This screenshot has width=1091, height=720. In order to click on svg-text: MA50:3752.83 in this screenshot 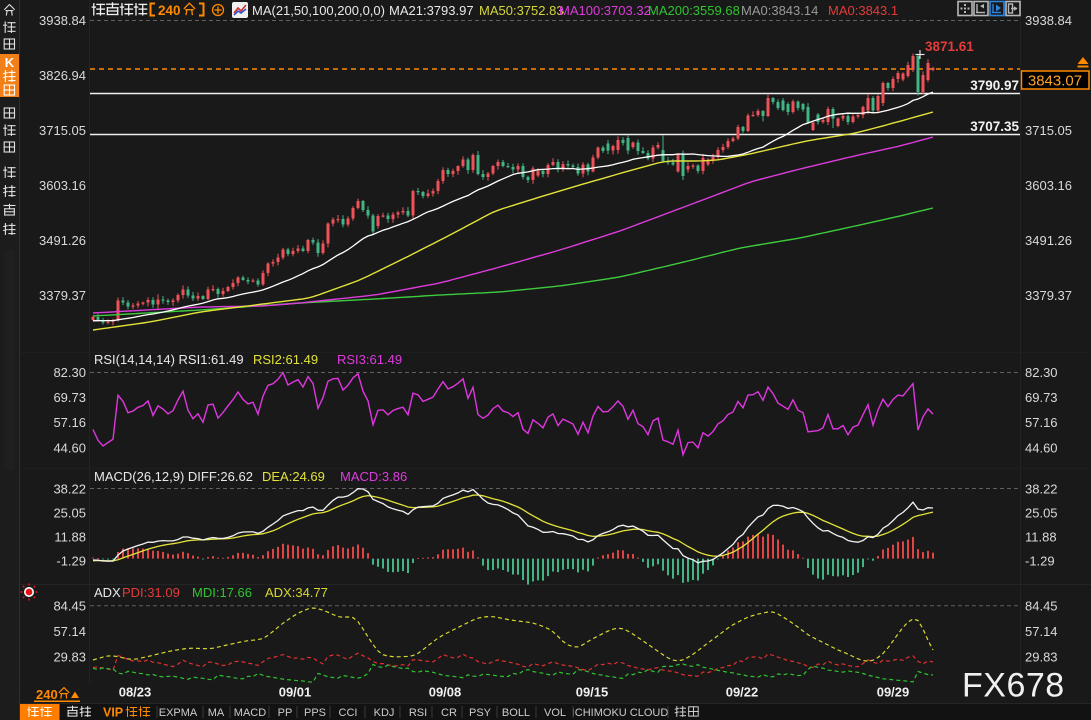, I will do `click(521, 10)`.